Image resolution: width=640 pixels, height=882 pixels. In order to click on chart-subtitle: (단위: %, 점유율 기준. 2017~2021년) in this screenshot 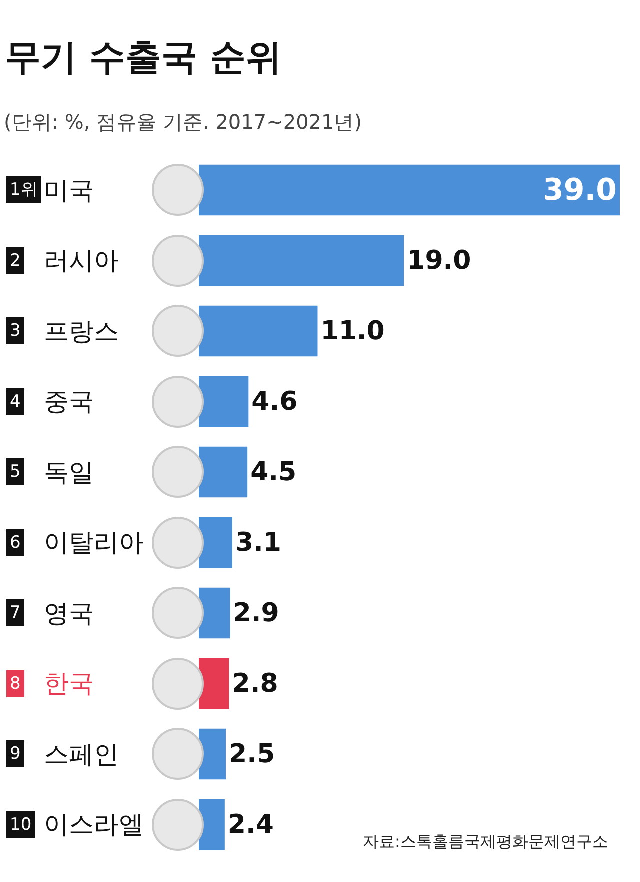, I will do `click(183, 122)`.